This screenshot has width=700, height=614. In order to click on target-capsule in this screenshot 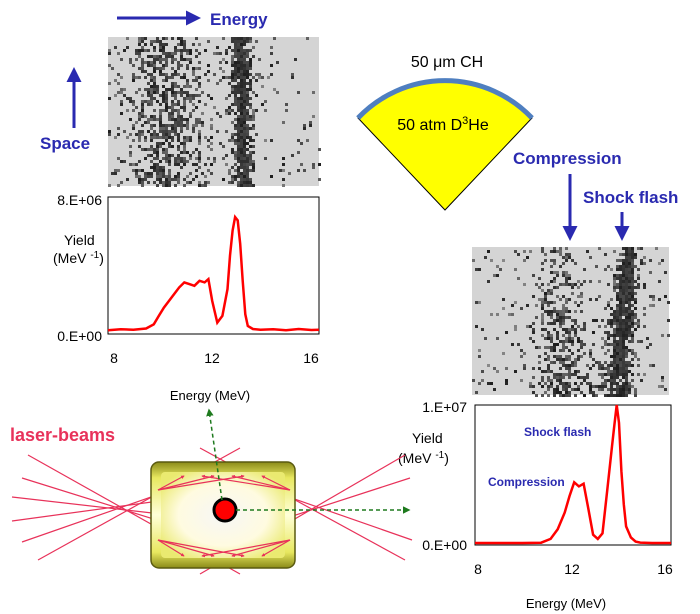, I will do `click(225, 510)`.